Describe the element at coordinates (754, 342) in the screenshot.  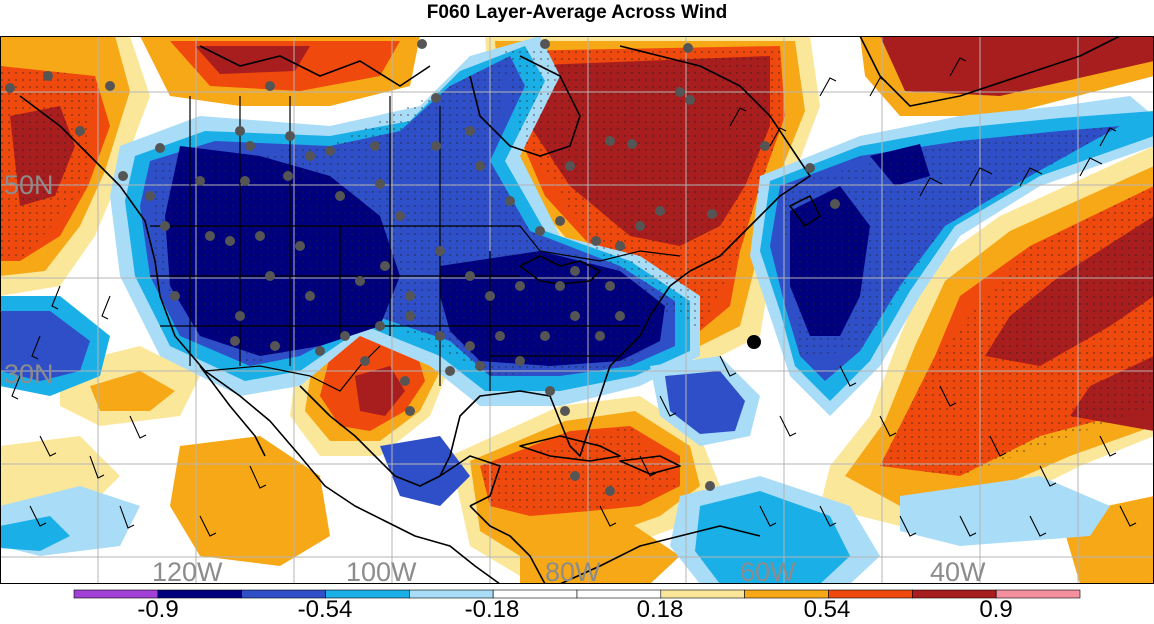
I see `highlight-station` at that location.